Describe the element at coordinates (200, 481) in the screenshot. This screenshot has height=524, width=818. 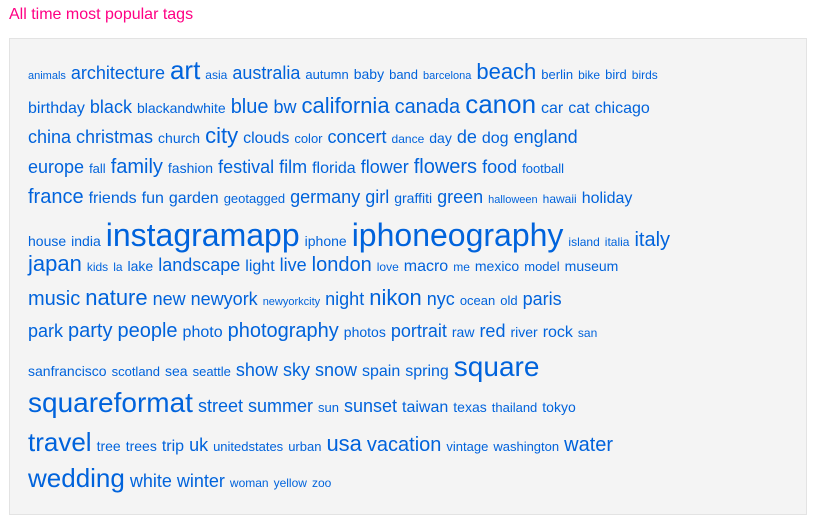
I see `tag-link-winter: winter` at that location.